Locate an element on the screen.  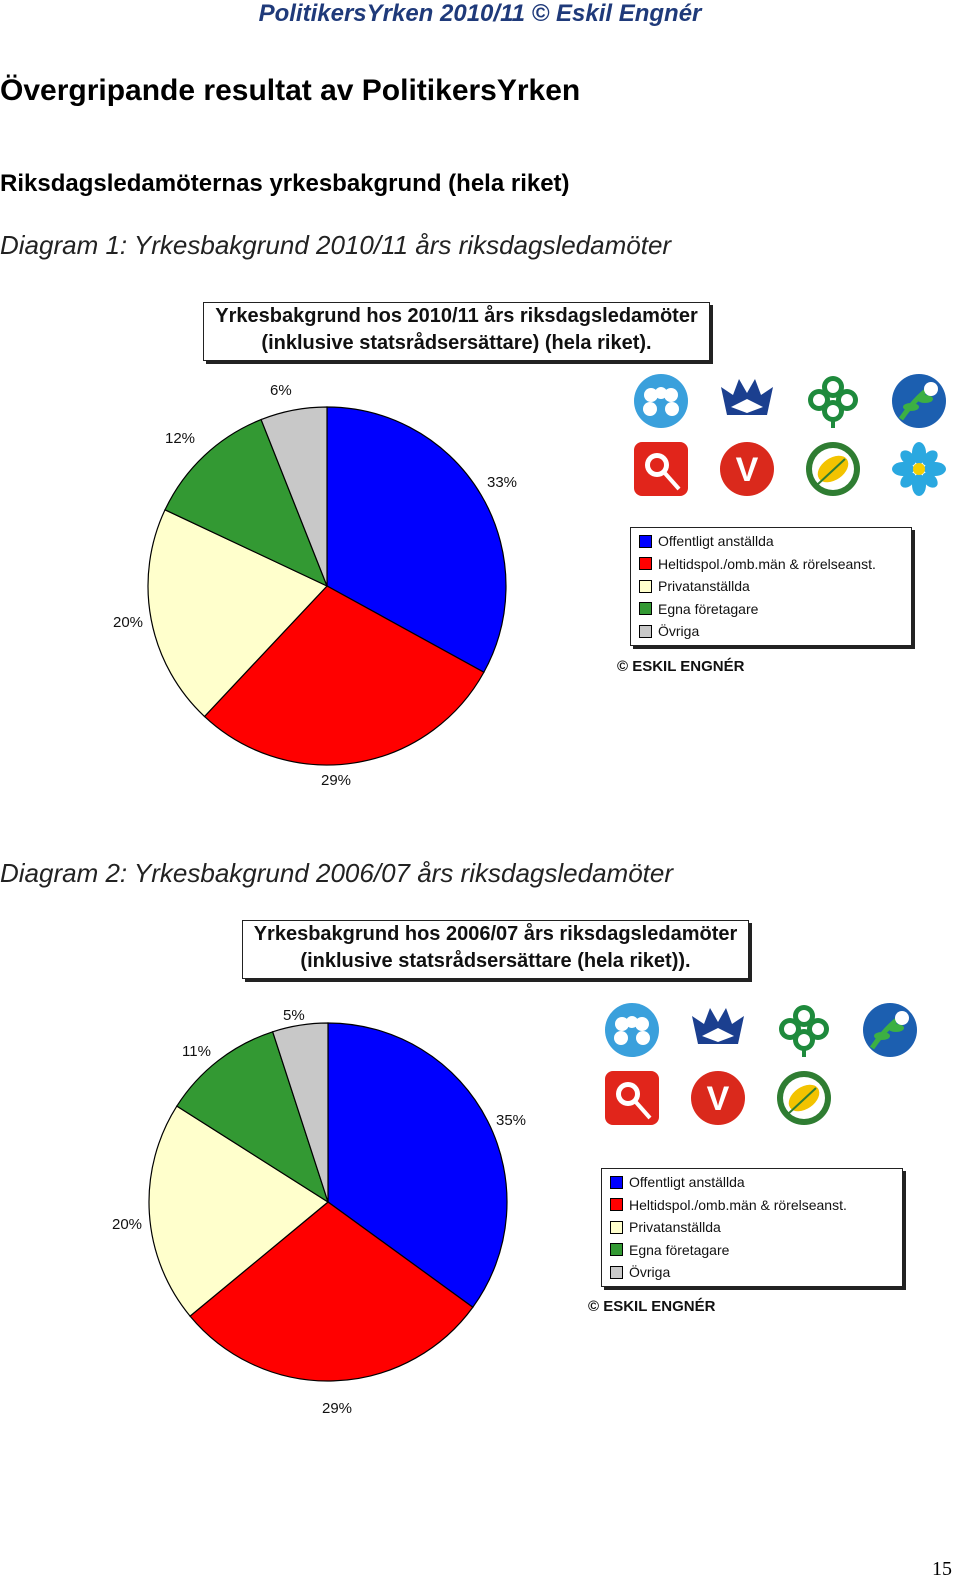
chart2-label-offentligt: 35% is located at coordinates (511, 1120).